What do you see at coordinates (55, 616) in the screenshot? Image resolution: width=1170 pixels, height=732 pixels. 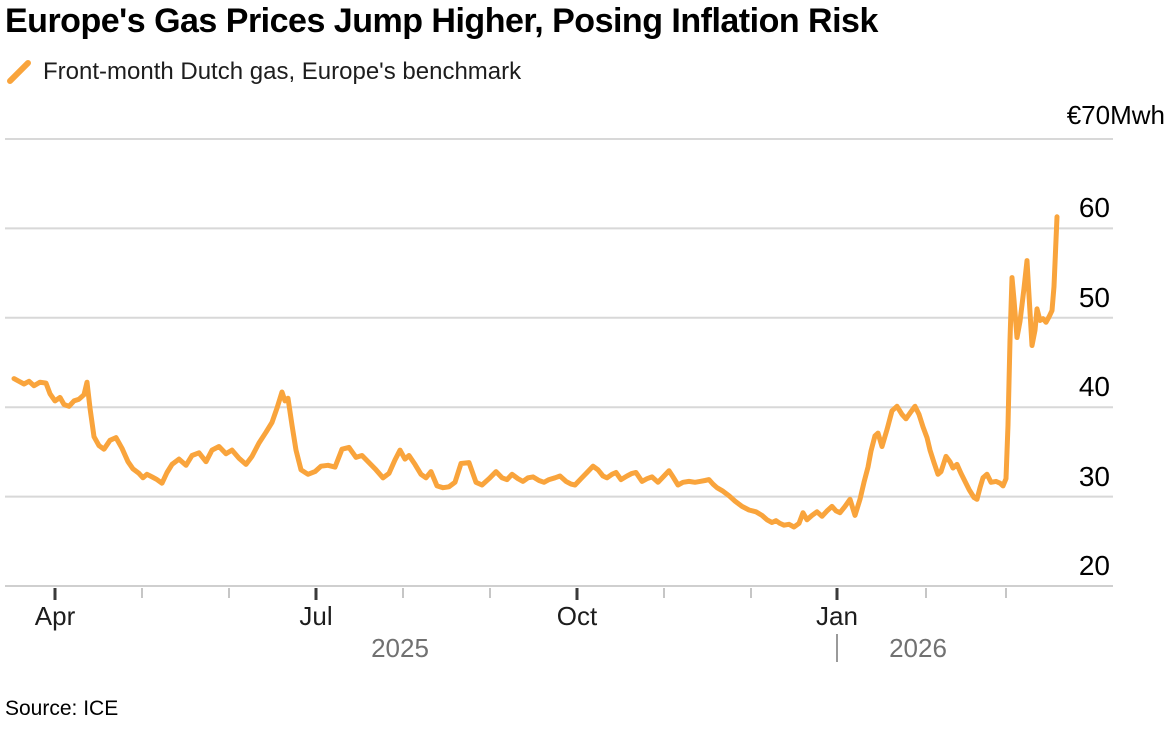 I see `month-label: Apr` at bounding box center [55, 616].